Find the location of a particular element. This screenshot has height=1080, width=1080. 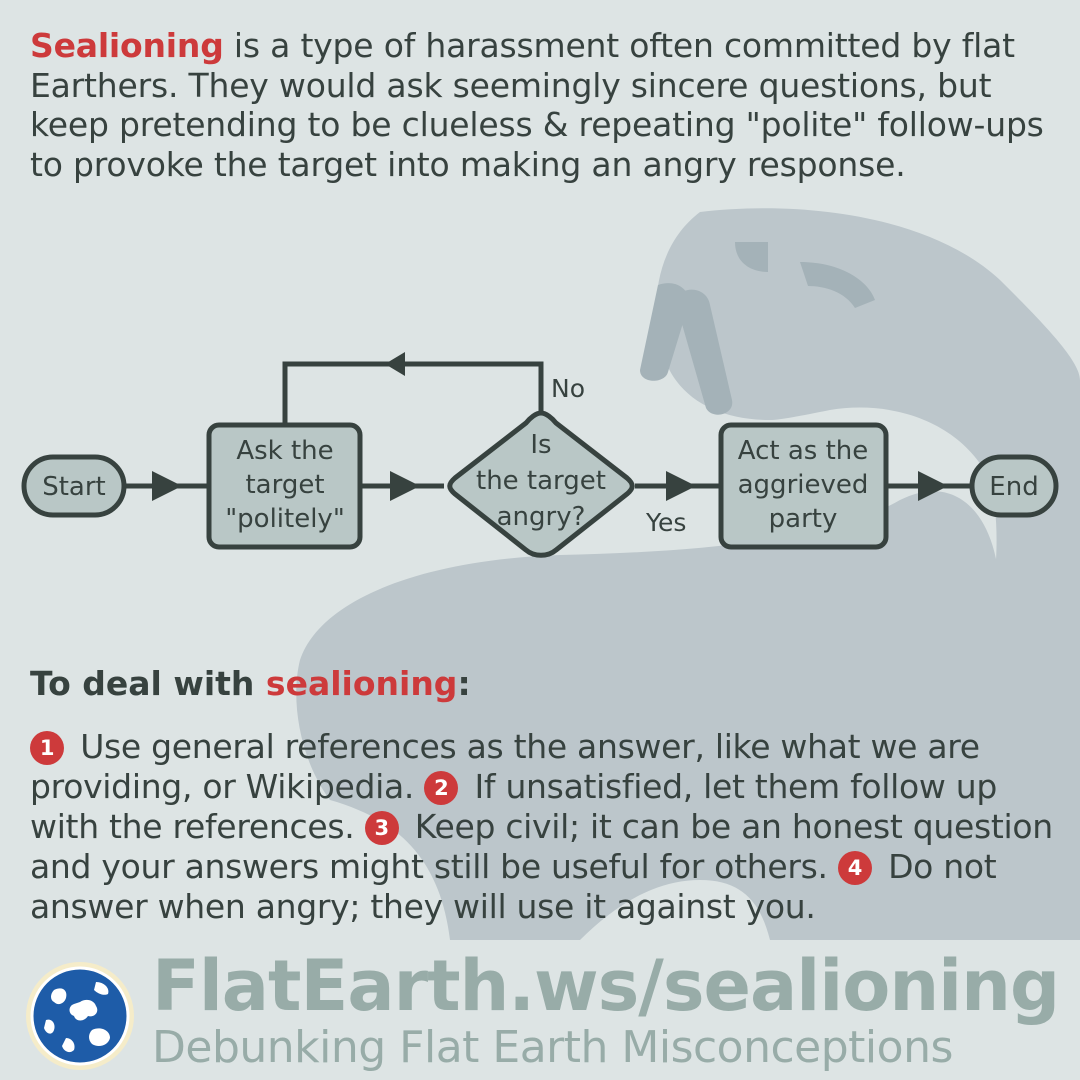

edge-label-yes: Yes is located at coordinates (665, 522).